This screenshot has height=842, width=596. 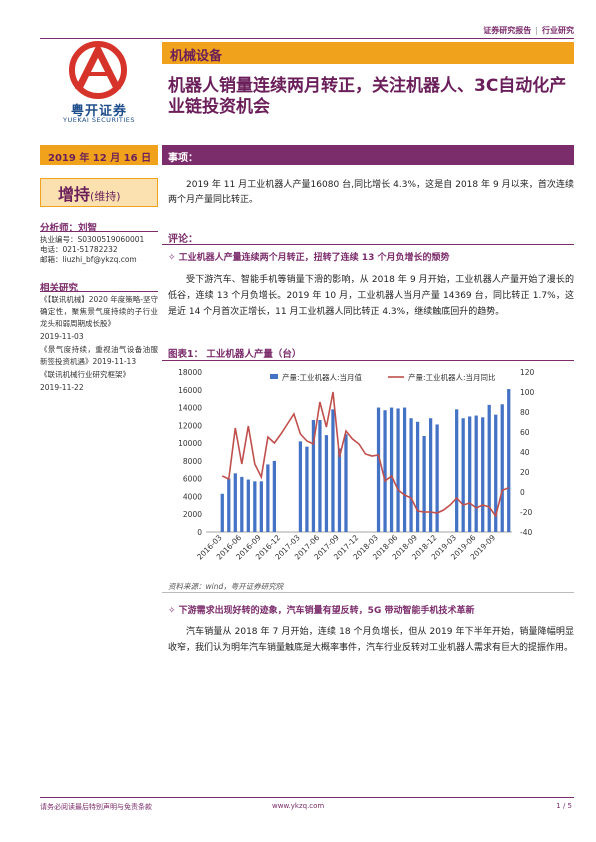 I want to click on analyst-phone: 电话：021-51782232, so click(x=79, y=249).